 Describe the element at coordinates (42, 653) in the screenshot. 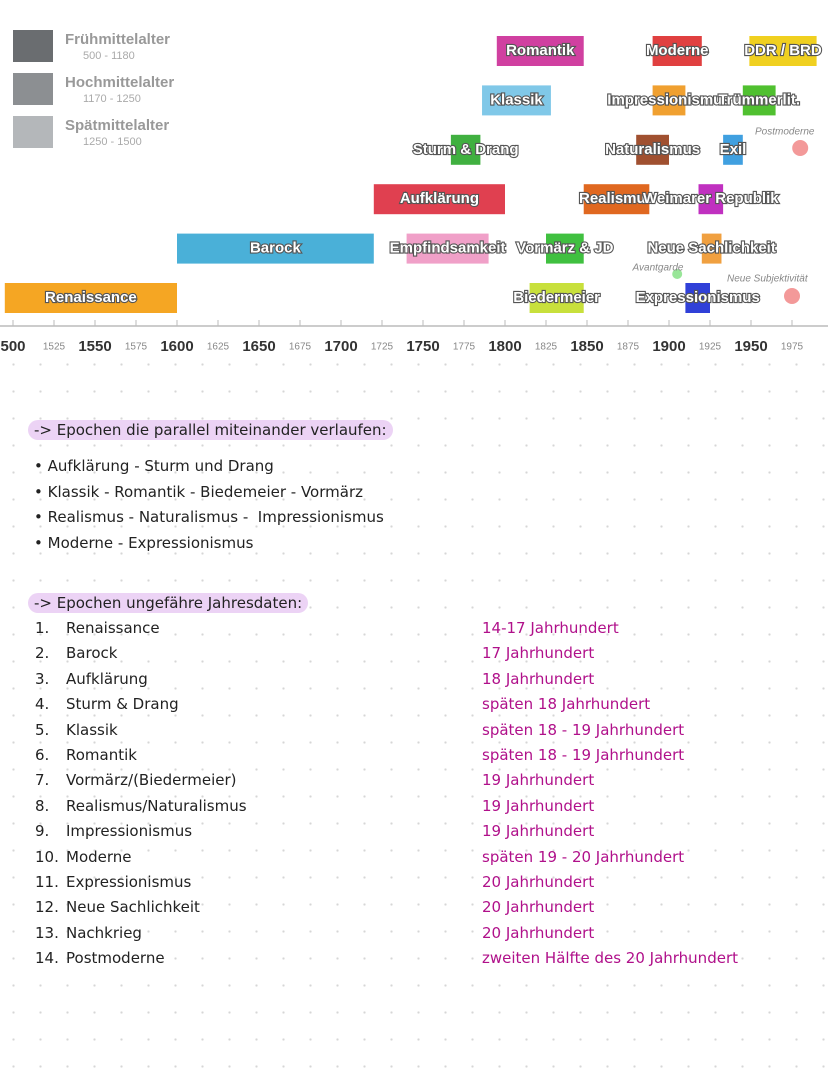

I see `item-number-text: 2.` at that location.